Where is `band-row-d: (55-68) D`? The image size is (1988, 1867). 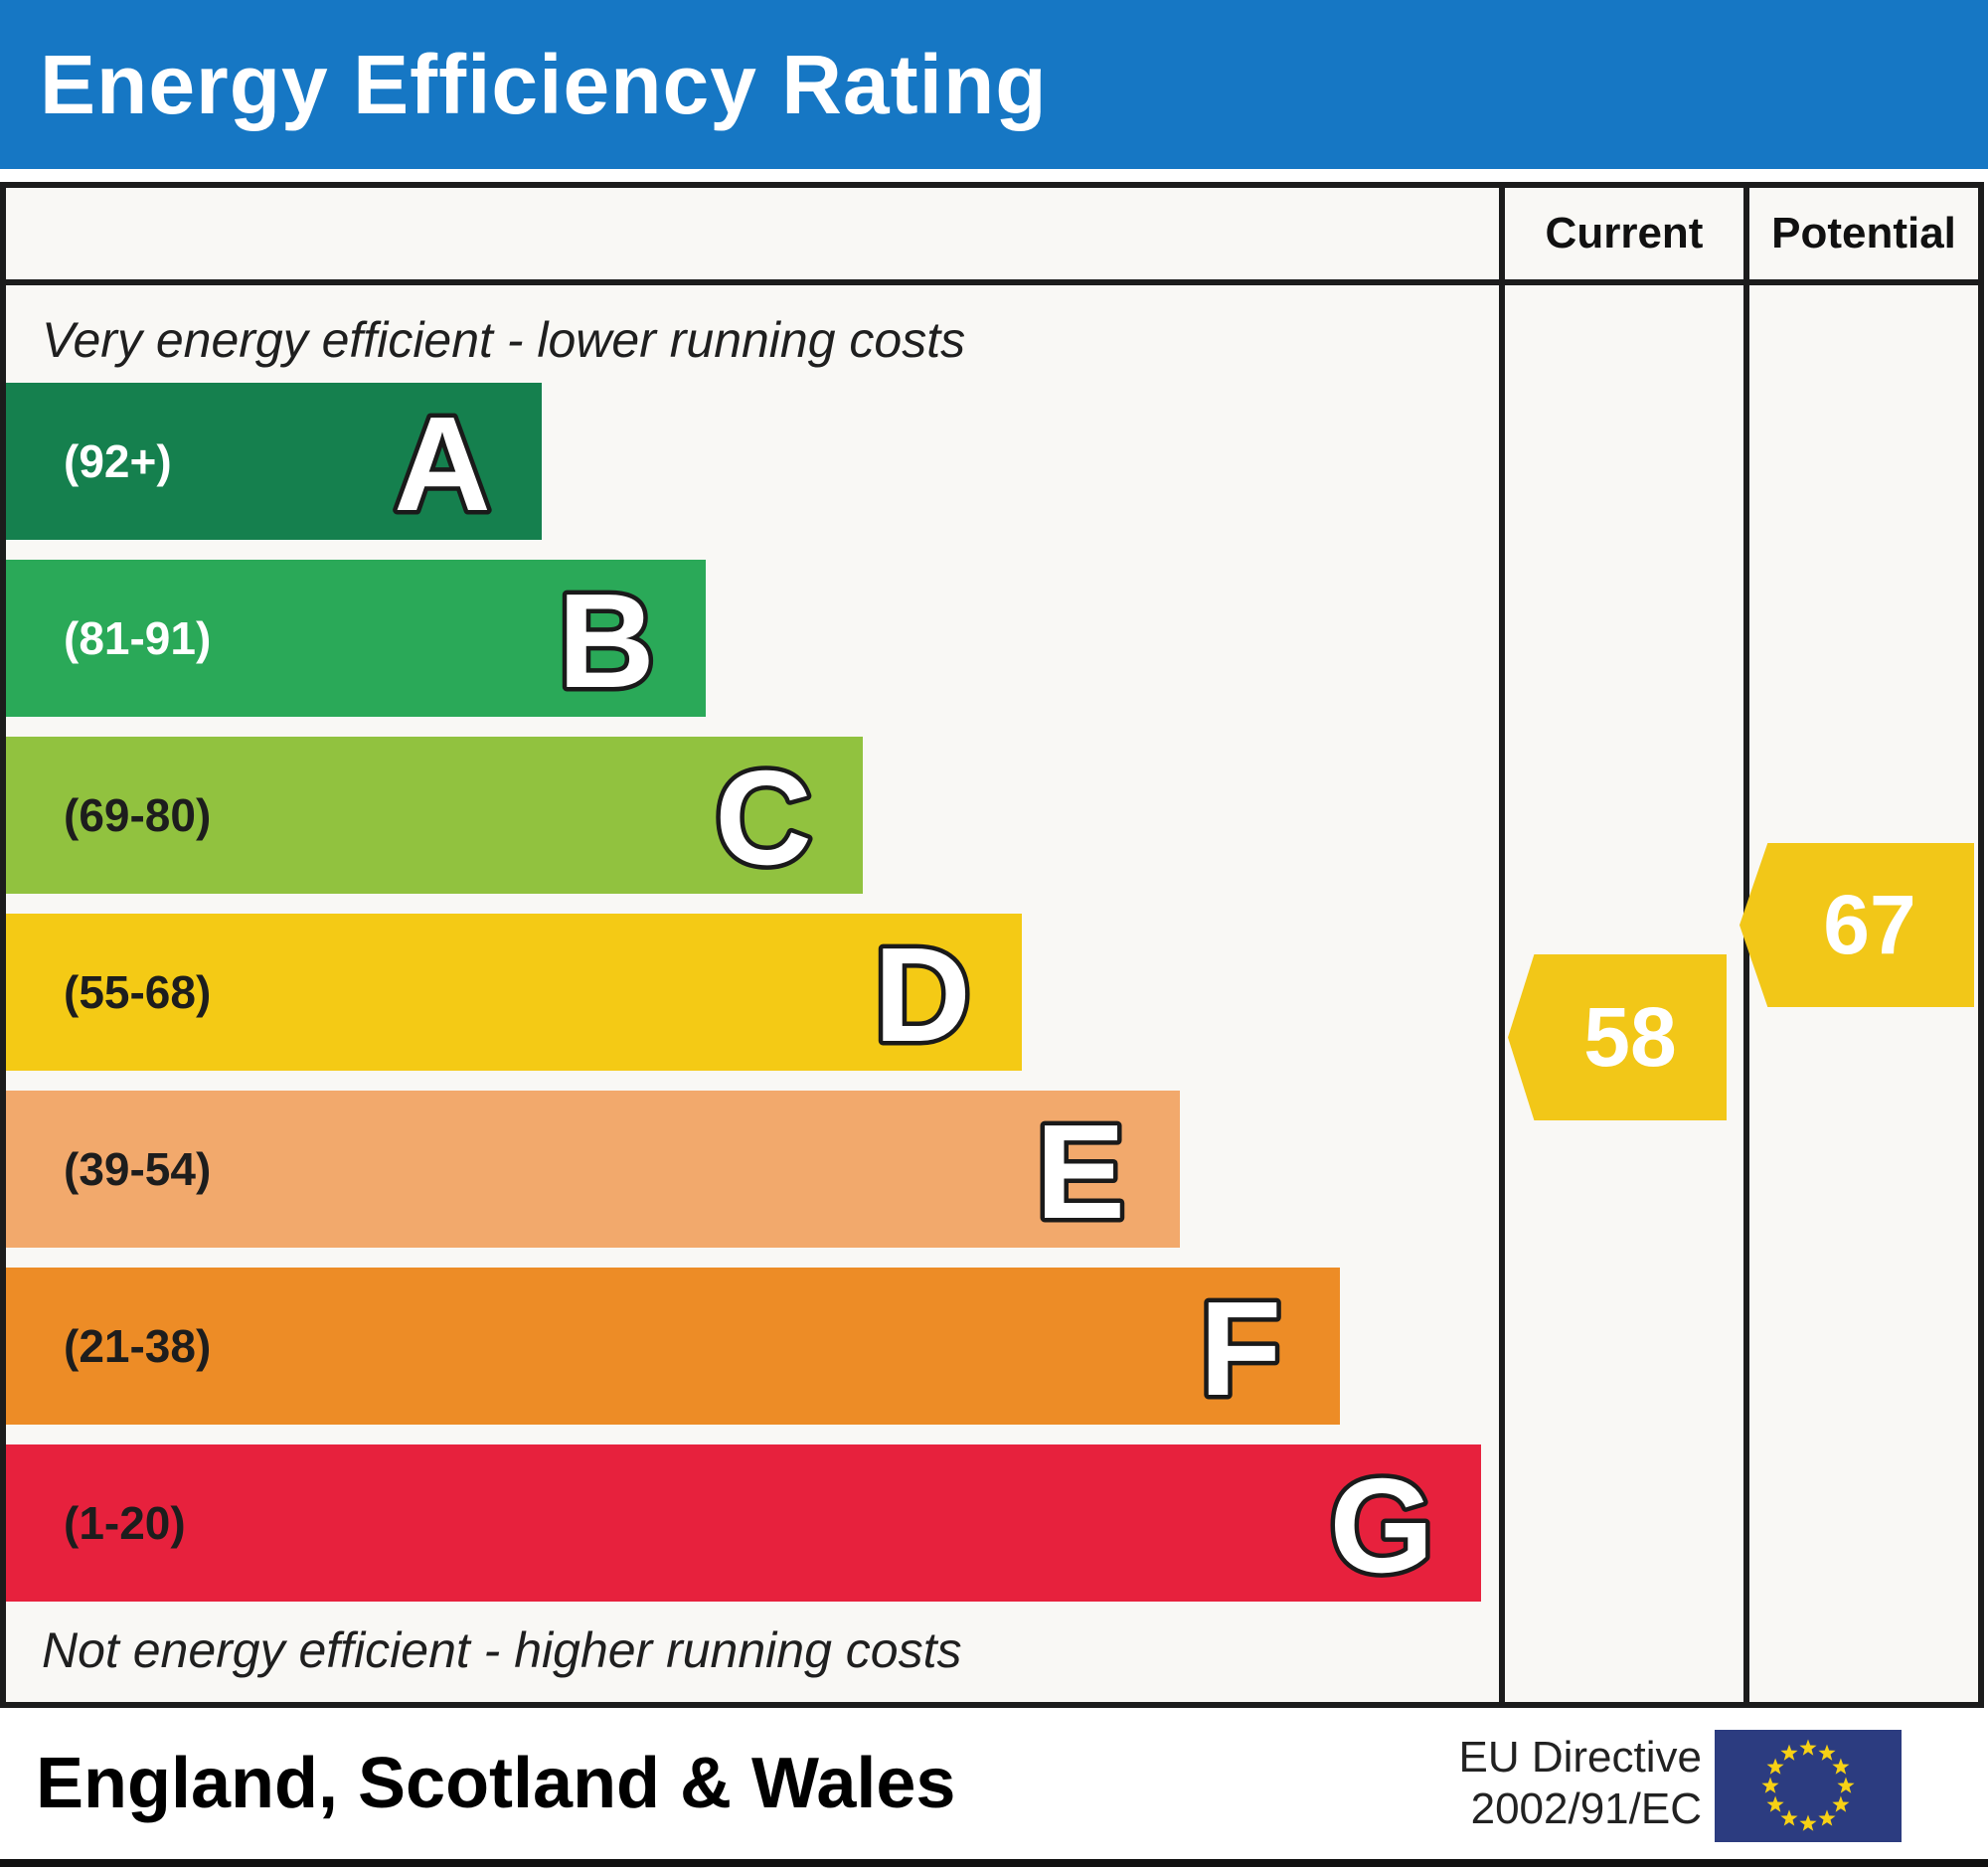 band-row-d: (55-68) D is located at coordinates (752, 992).